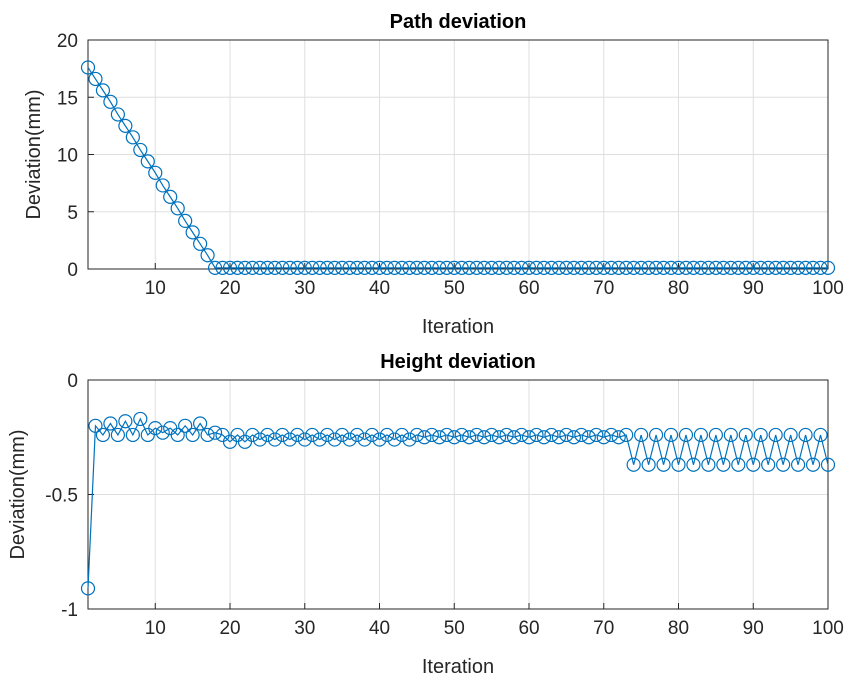 Image resolution: width=849 pixels, height=682 pixels. Describe the element at coordinates (828, 628) in the screenshot. I see `x-tick-label: 100` at that location.